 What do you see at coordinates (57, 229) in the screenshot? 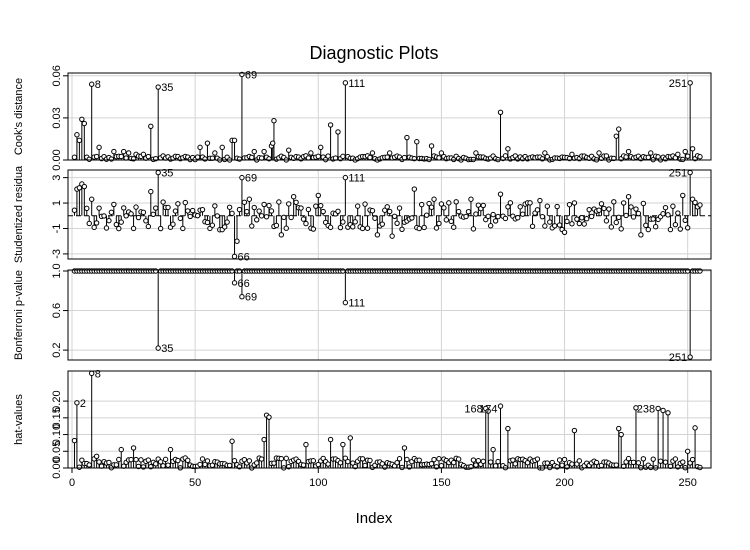
I see `y-tick-label: -1` at bounding box center [57, 229].